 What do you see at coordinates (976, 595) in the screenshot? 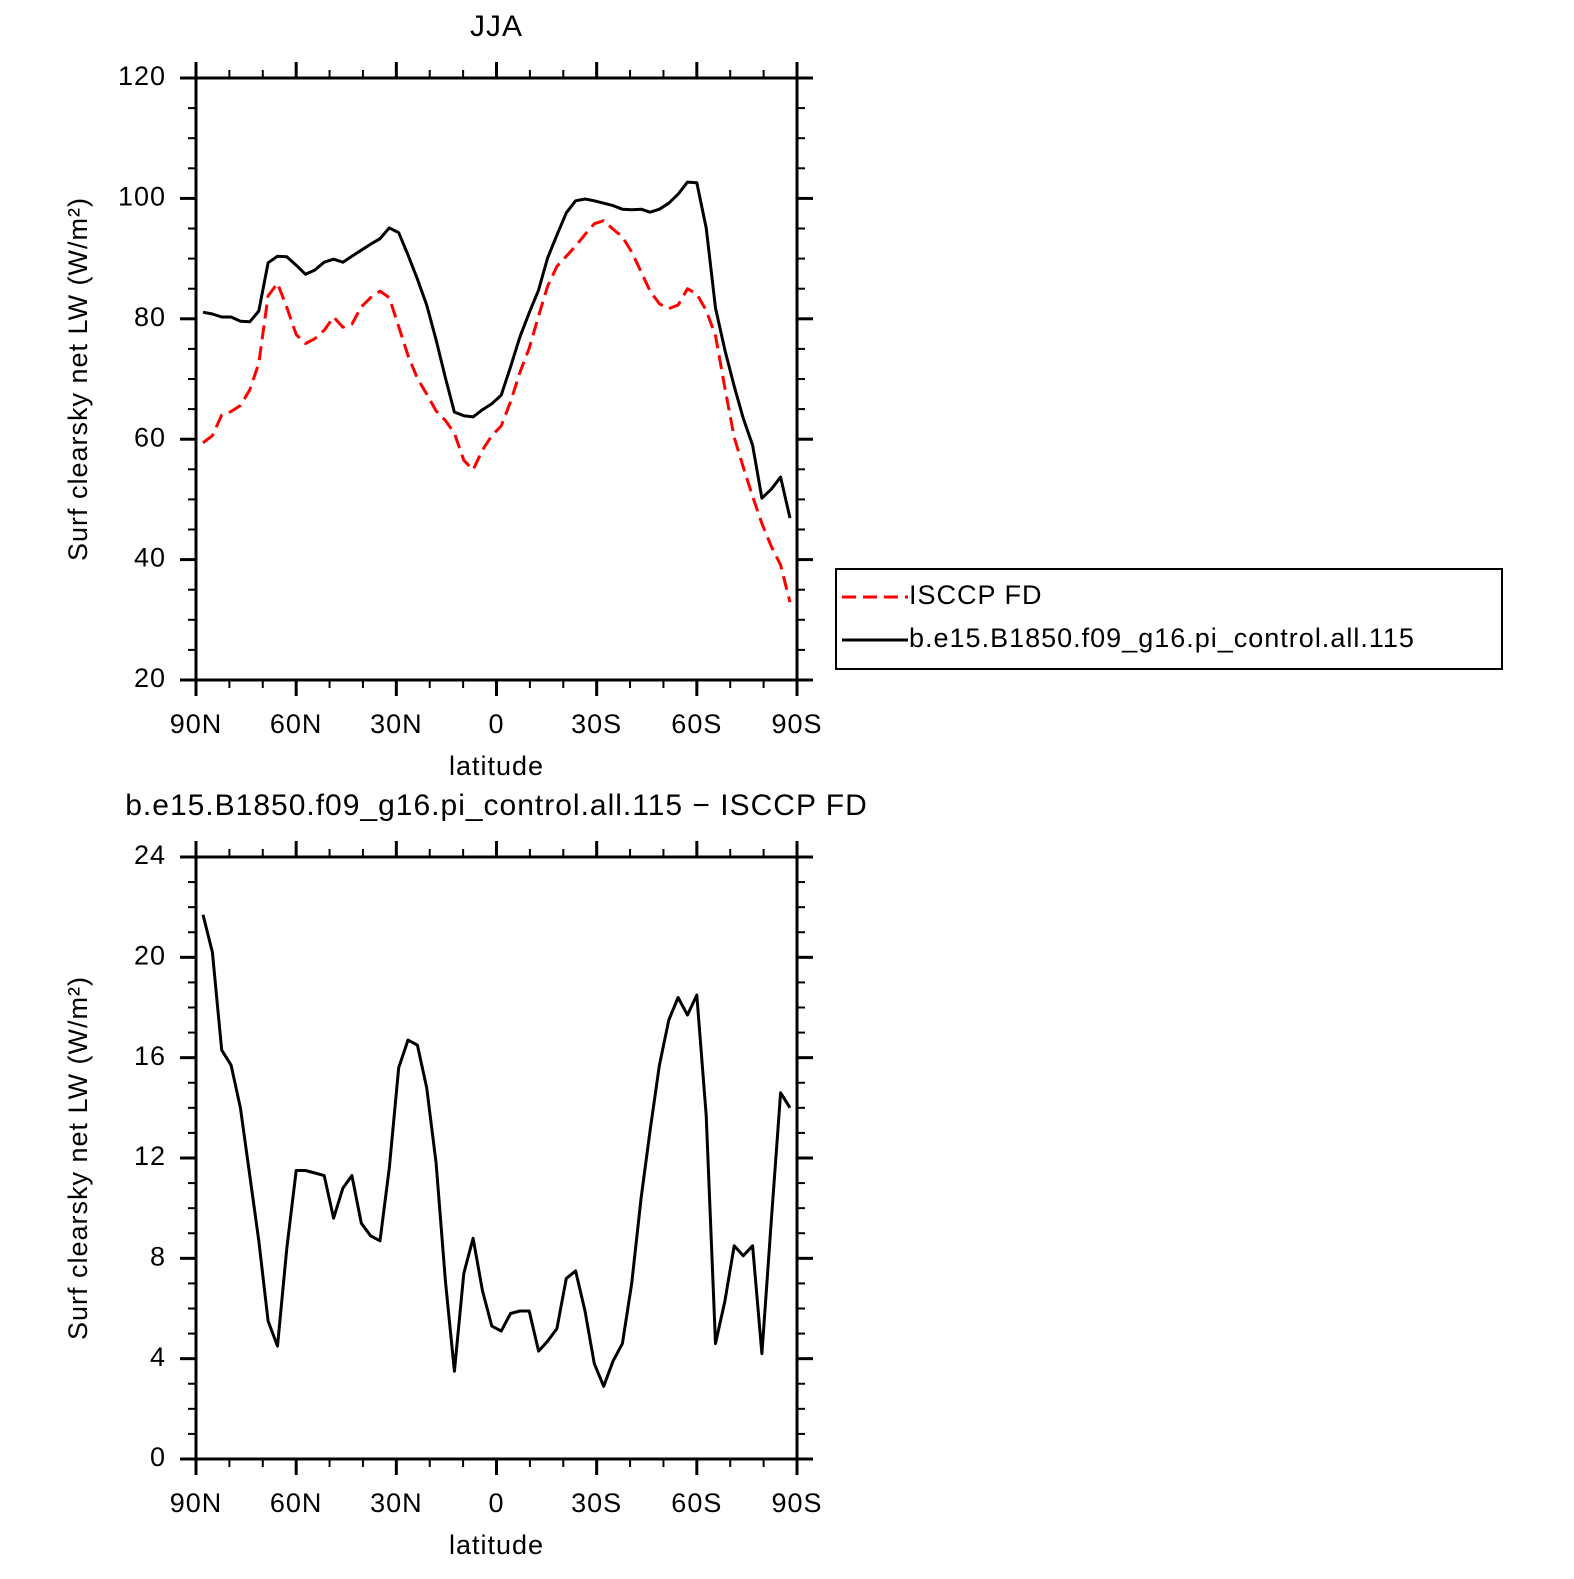
I see `legend-label: ISCCP FD` at bounding box center [976, 595].